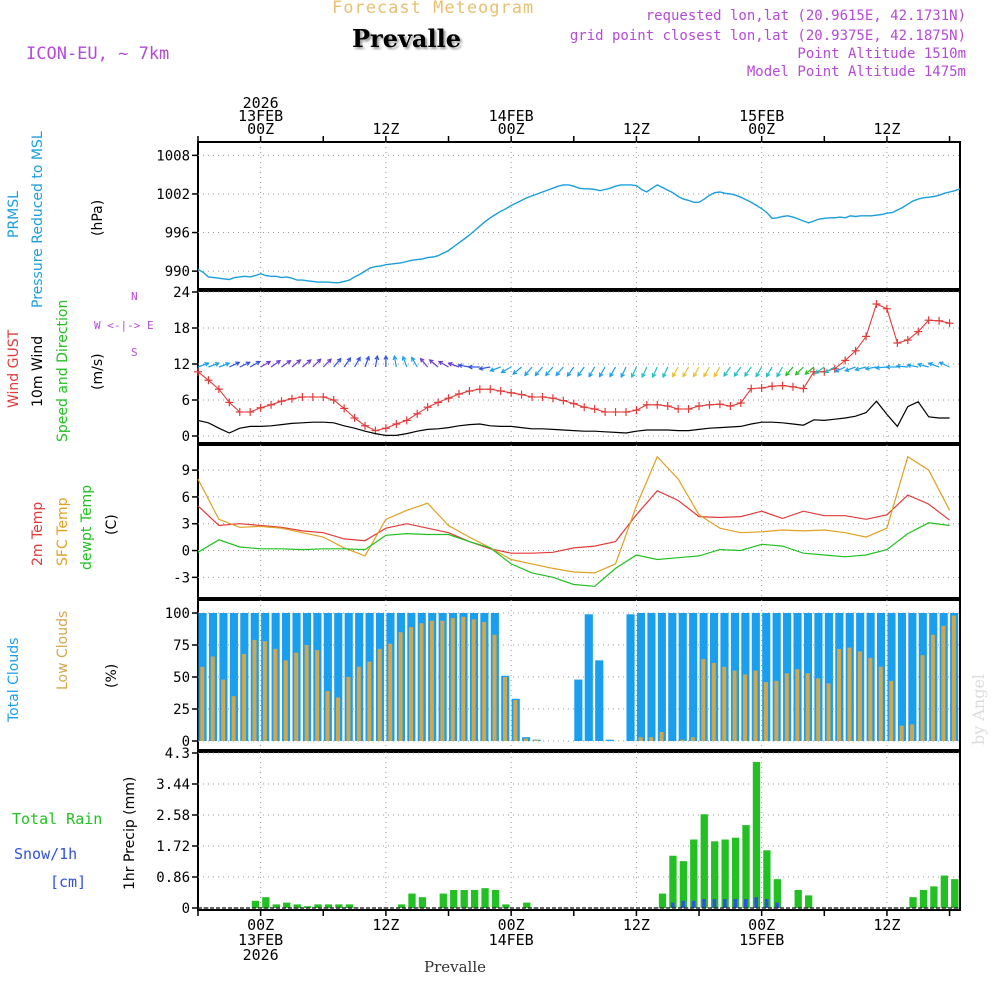  I want to click on y-tick-label: 3, so click(186, 525).